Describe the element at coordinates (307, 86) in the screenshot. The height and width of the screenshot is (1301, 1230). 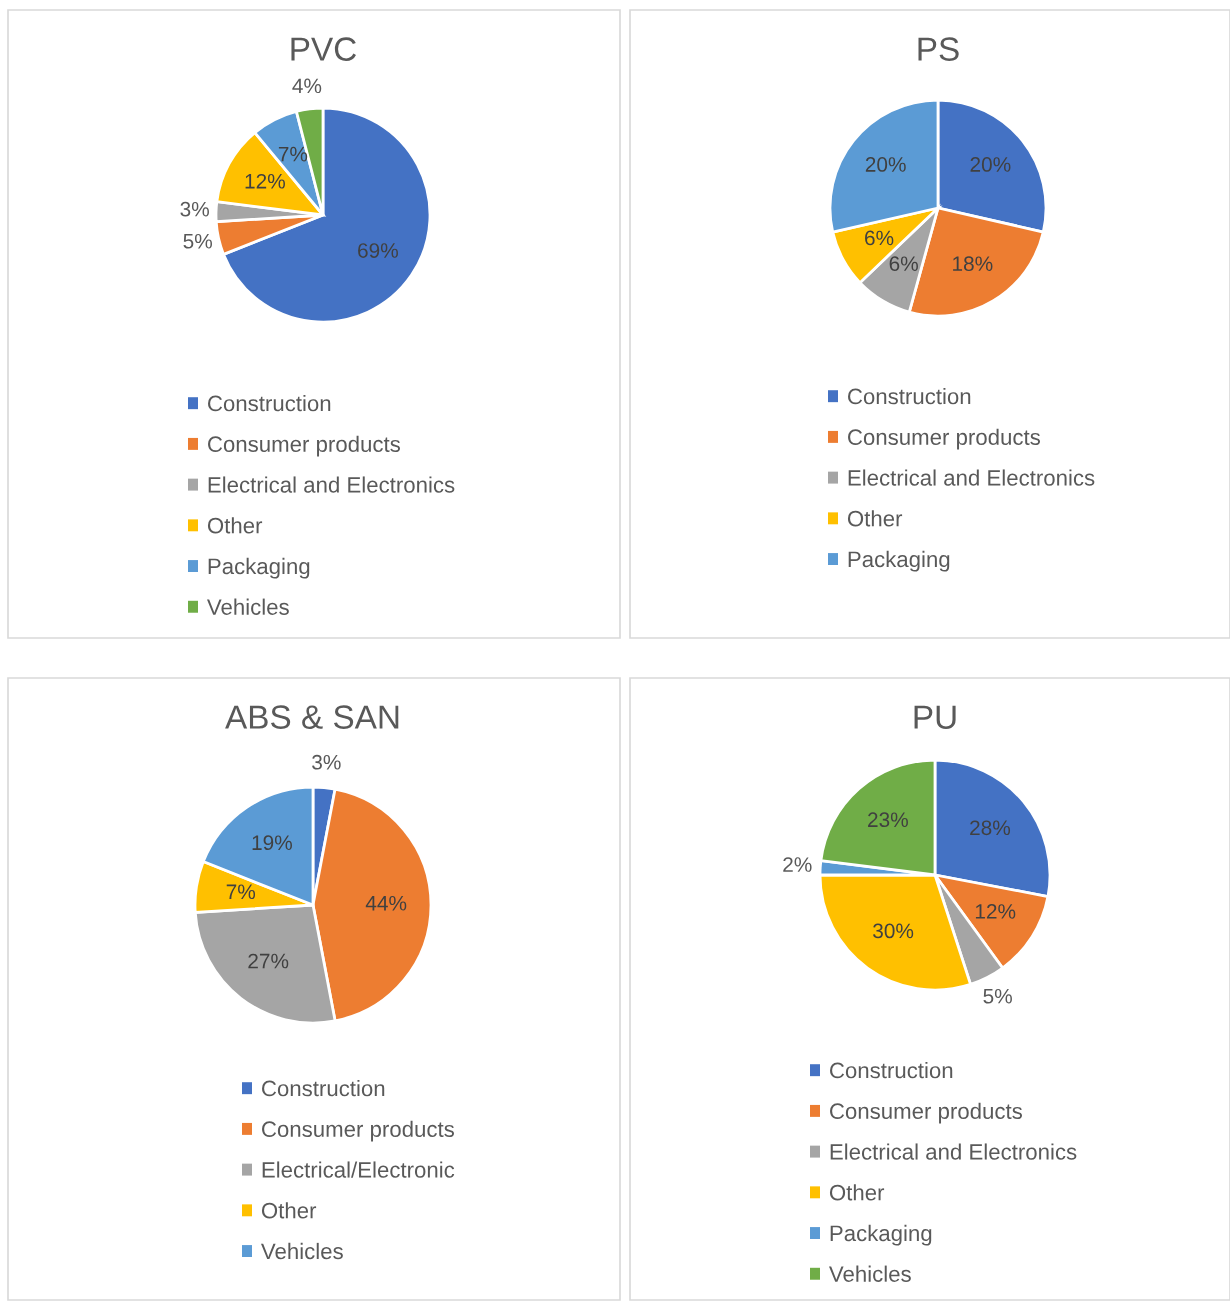
I see `data-label: 4%` at that location.